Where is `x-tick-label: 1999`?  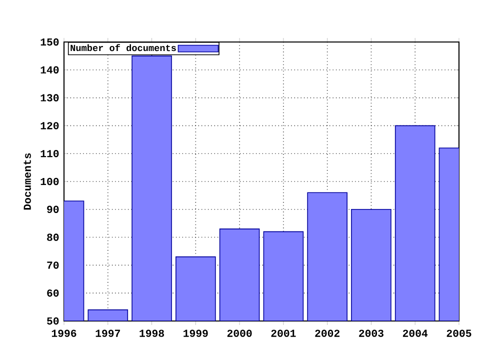
x-tick-label: 1999 is located at coordinates (196, 333).